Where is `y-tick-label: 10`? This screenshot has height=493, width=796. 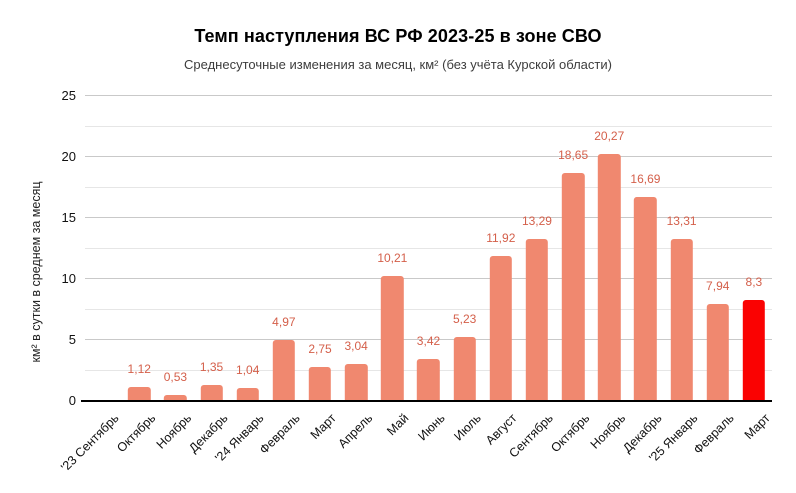
y-tick-label: 10 is located at coordinates (68, 278).